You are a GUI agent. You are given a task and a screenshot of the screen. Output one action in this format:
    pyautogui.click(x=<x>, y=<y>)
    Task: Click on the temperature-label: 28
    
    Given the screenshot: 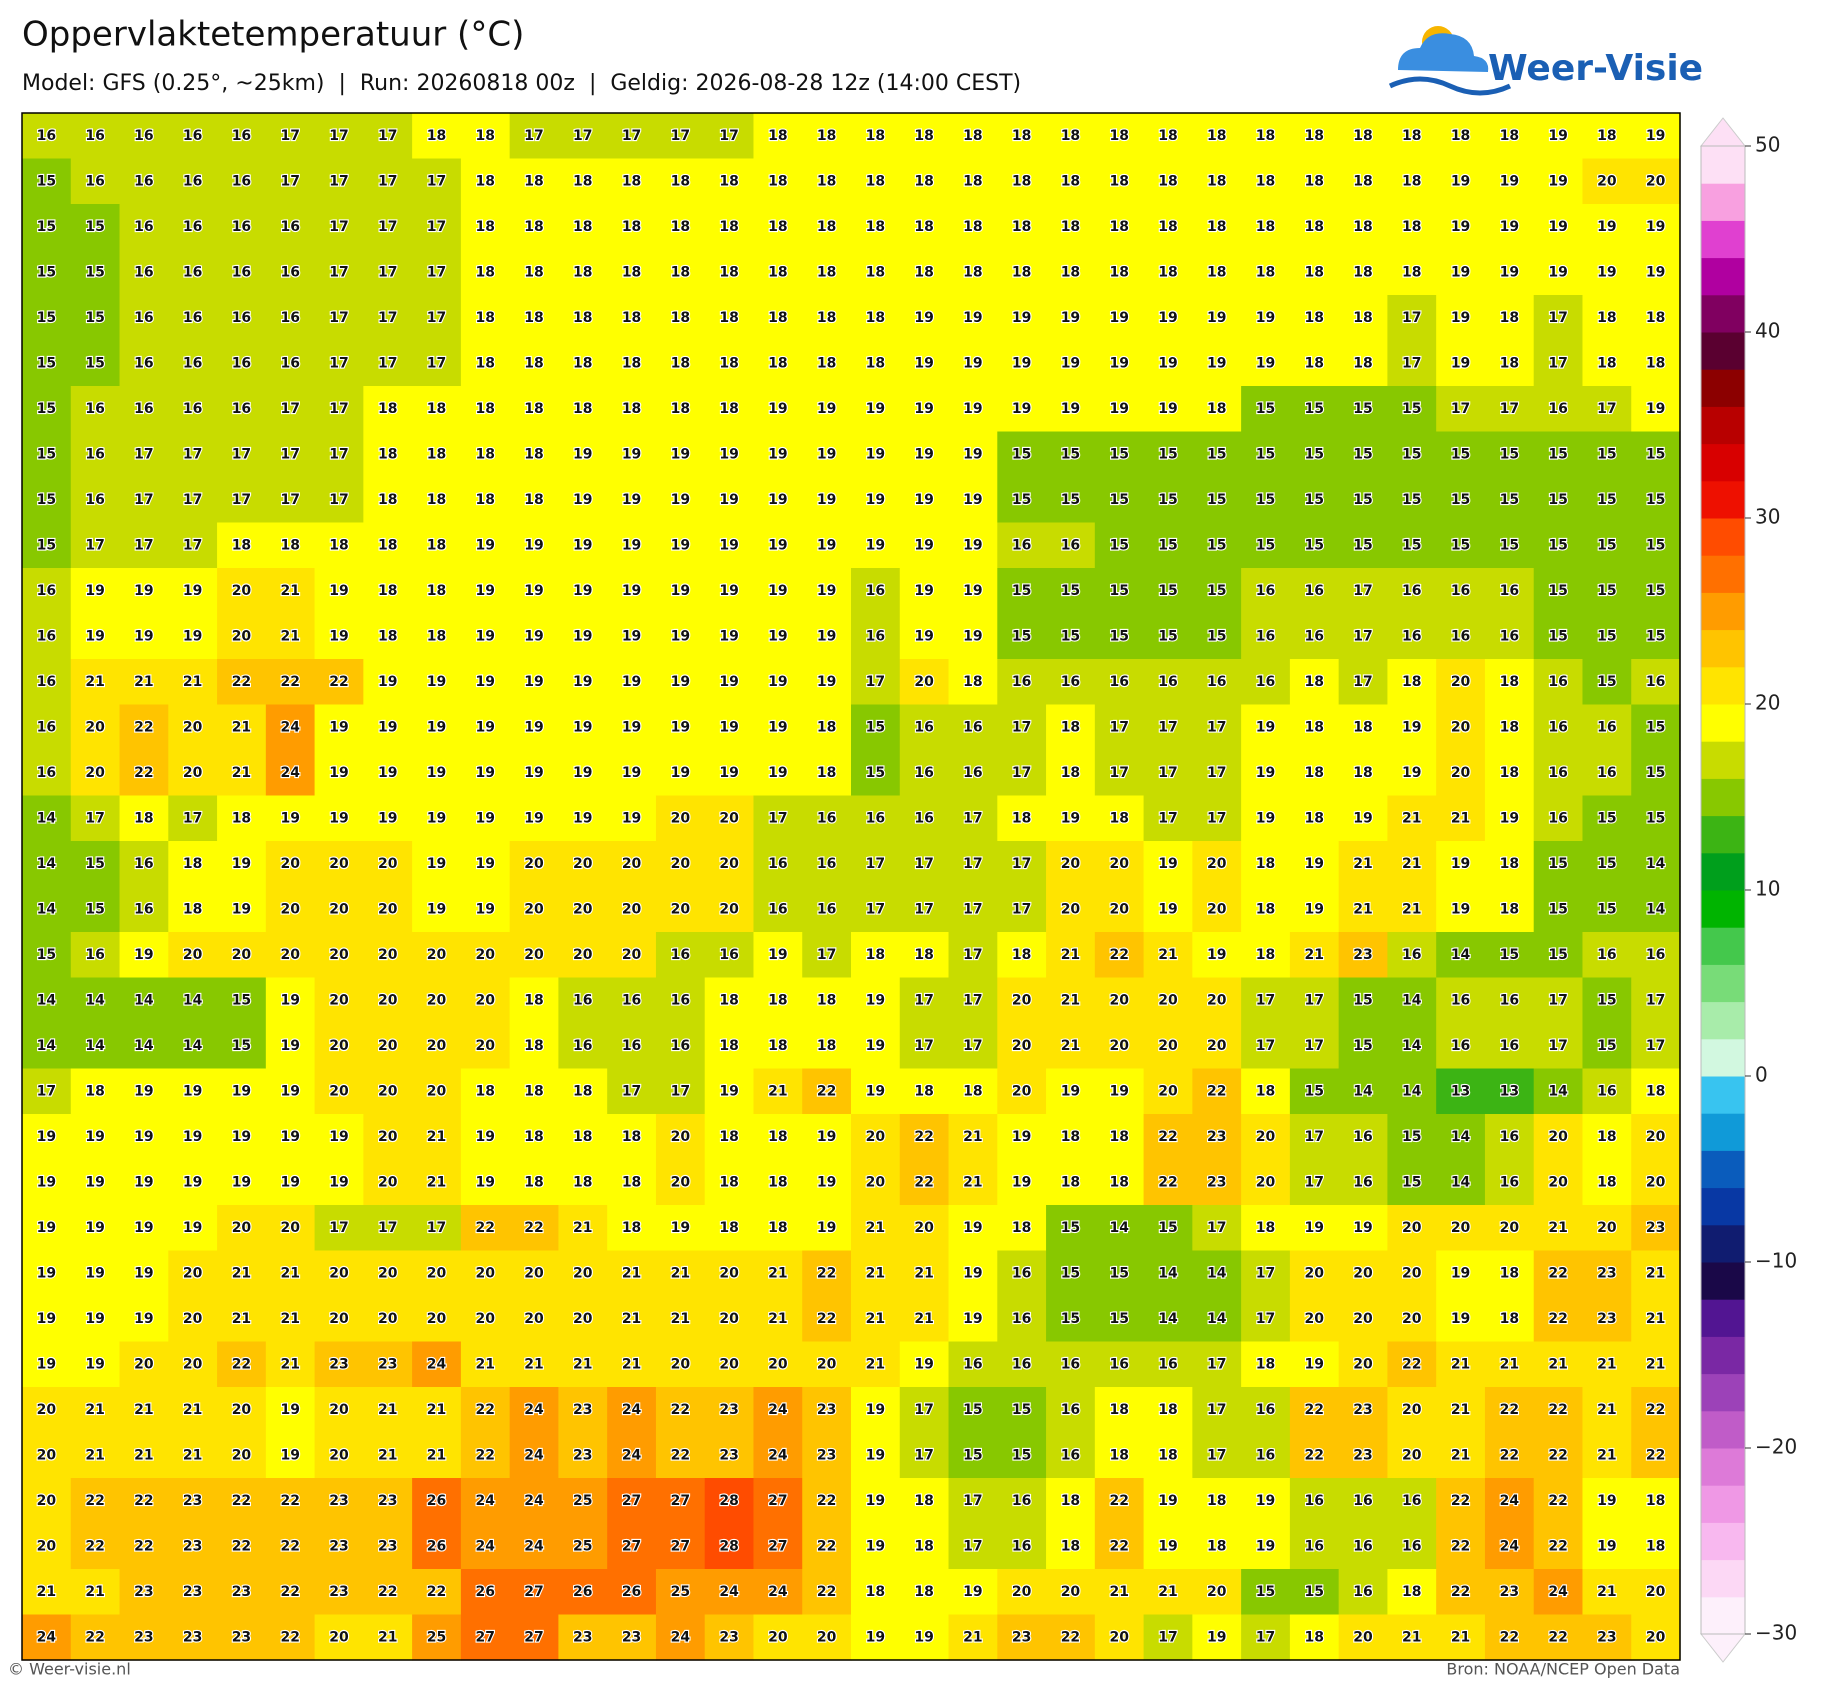 What is the action you would take?
    pyautogui.click(x=728, y=1546)
    